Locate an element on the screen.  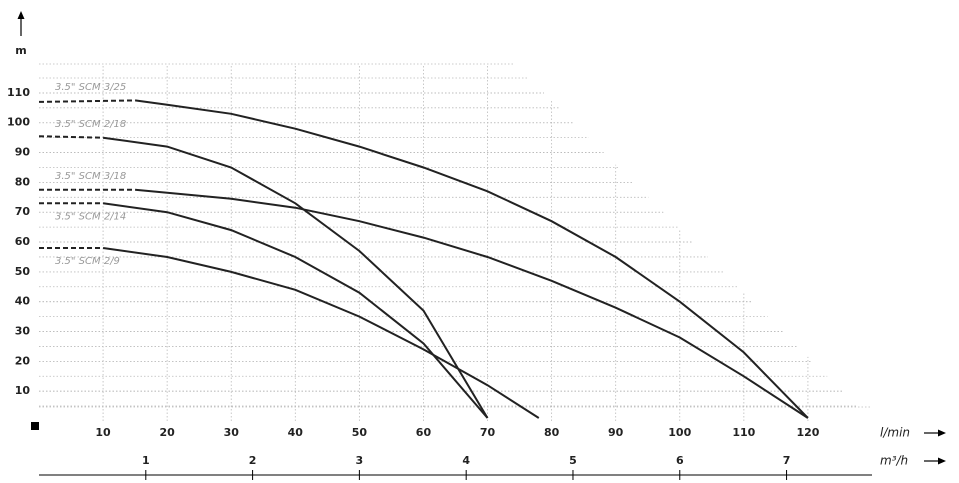
y-tick-label: 30 is located at coordinates (23, 331).